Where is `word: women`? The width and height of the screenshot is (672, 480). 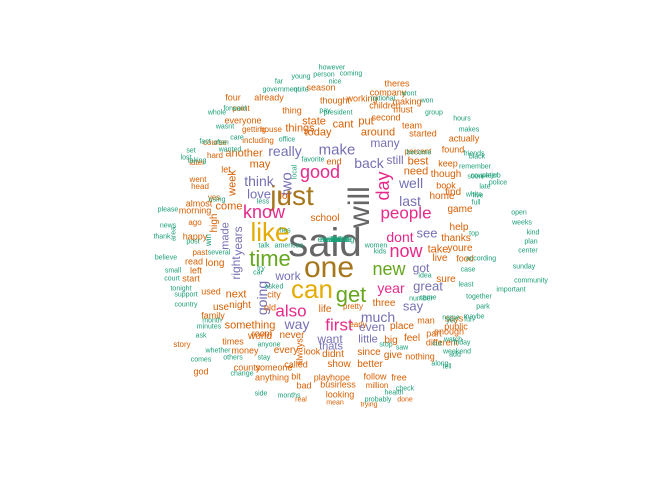
word: women is located at coordinates (376, 246).